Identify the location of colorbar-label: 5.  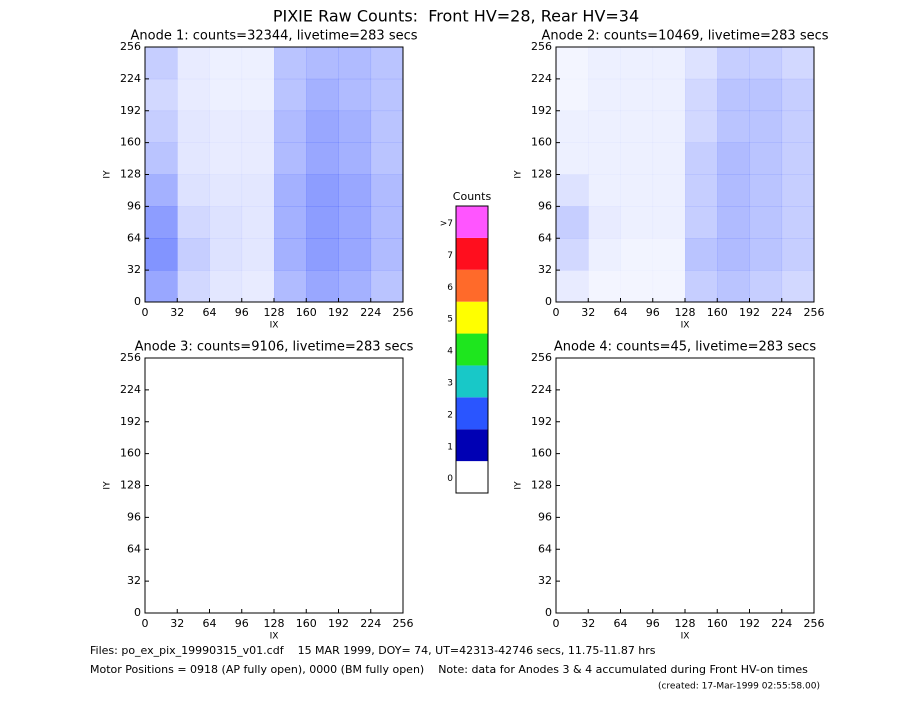
(450, 320).